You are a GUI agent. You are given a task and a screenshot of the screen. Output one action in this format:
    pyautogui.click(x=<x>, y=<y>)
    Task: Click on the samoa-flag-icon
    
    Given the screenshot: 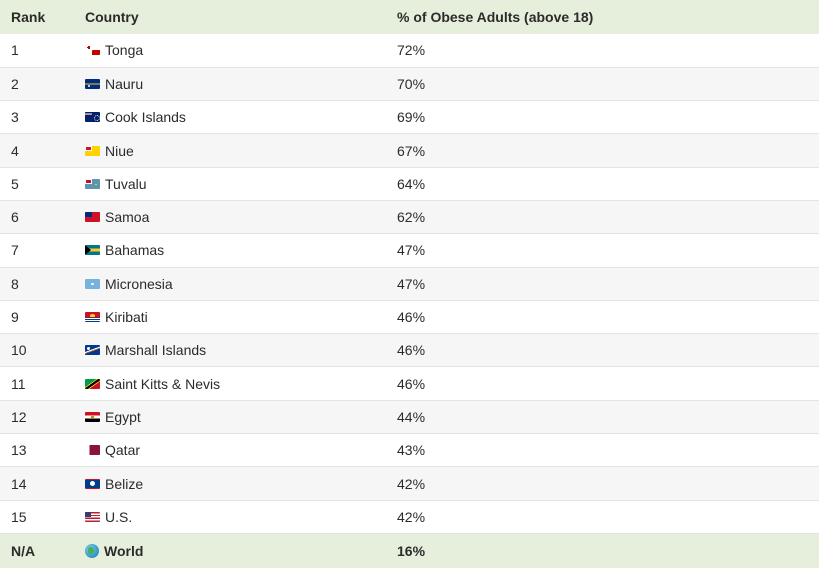 What is the action you would take?
    pyautogui.click(x=92, y=217)
    